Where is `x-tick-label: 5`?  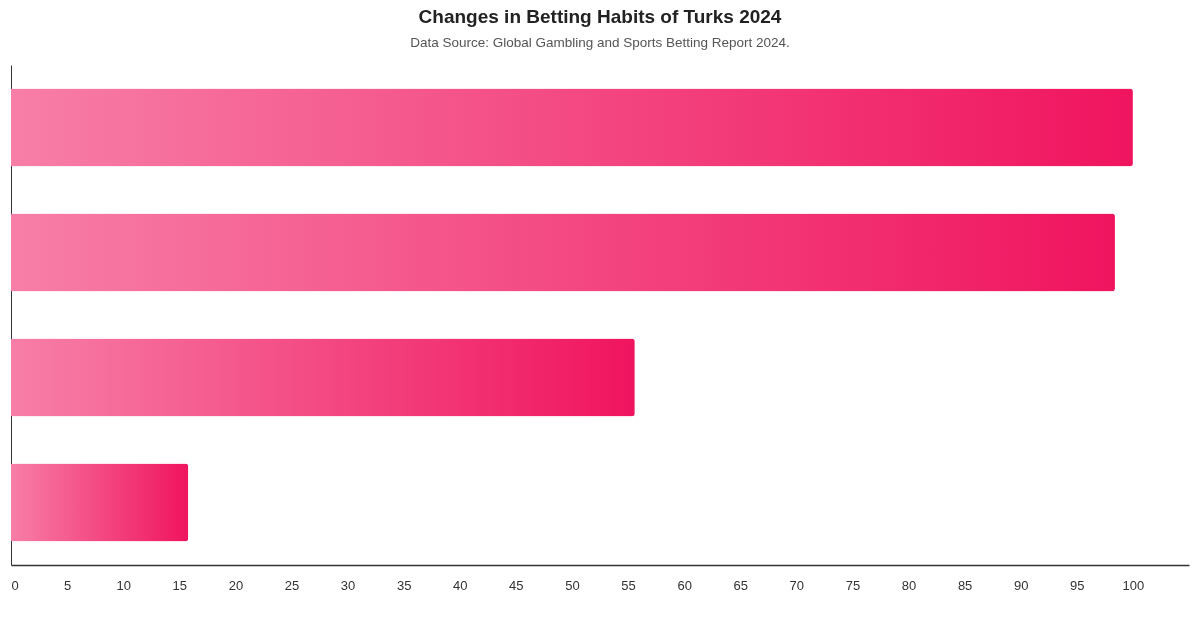
x-tick-label: 5 is located at coordinates (67, 585).